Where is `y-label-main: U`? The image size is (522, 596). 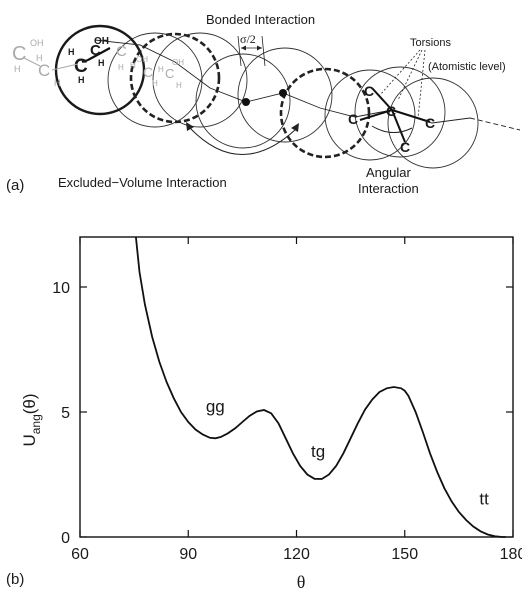
y-label-main: U is located at coordinates (29, 440).